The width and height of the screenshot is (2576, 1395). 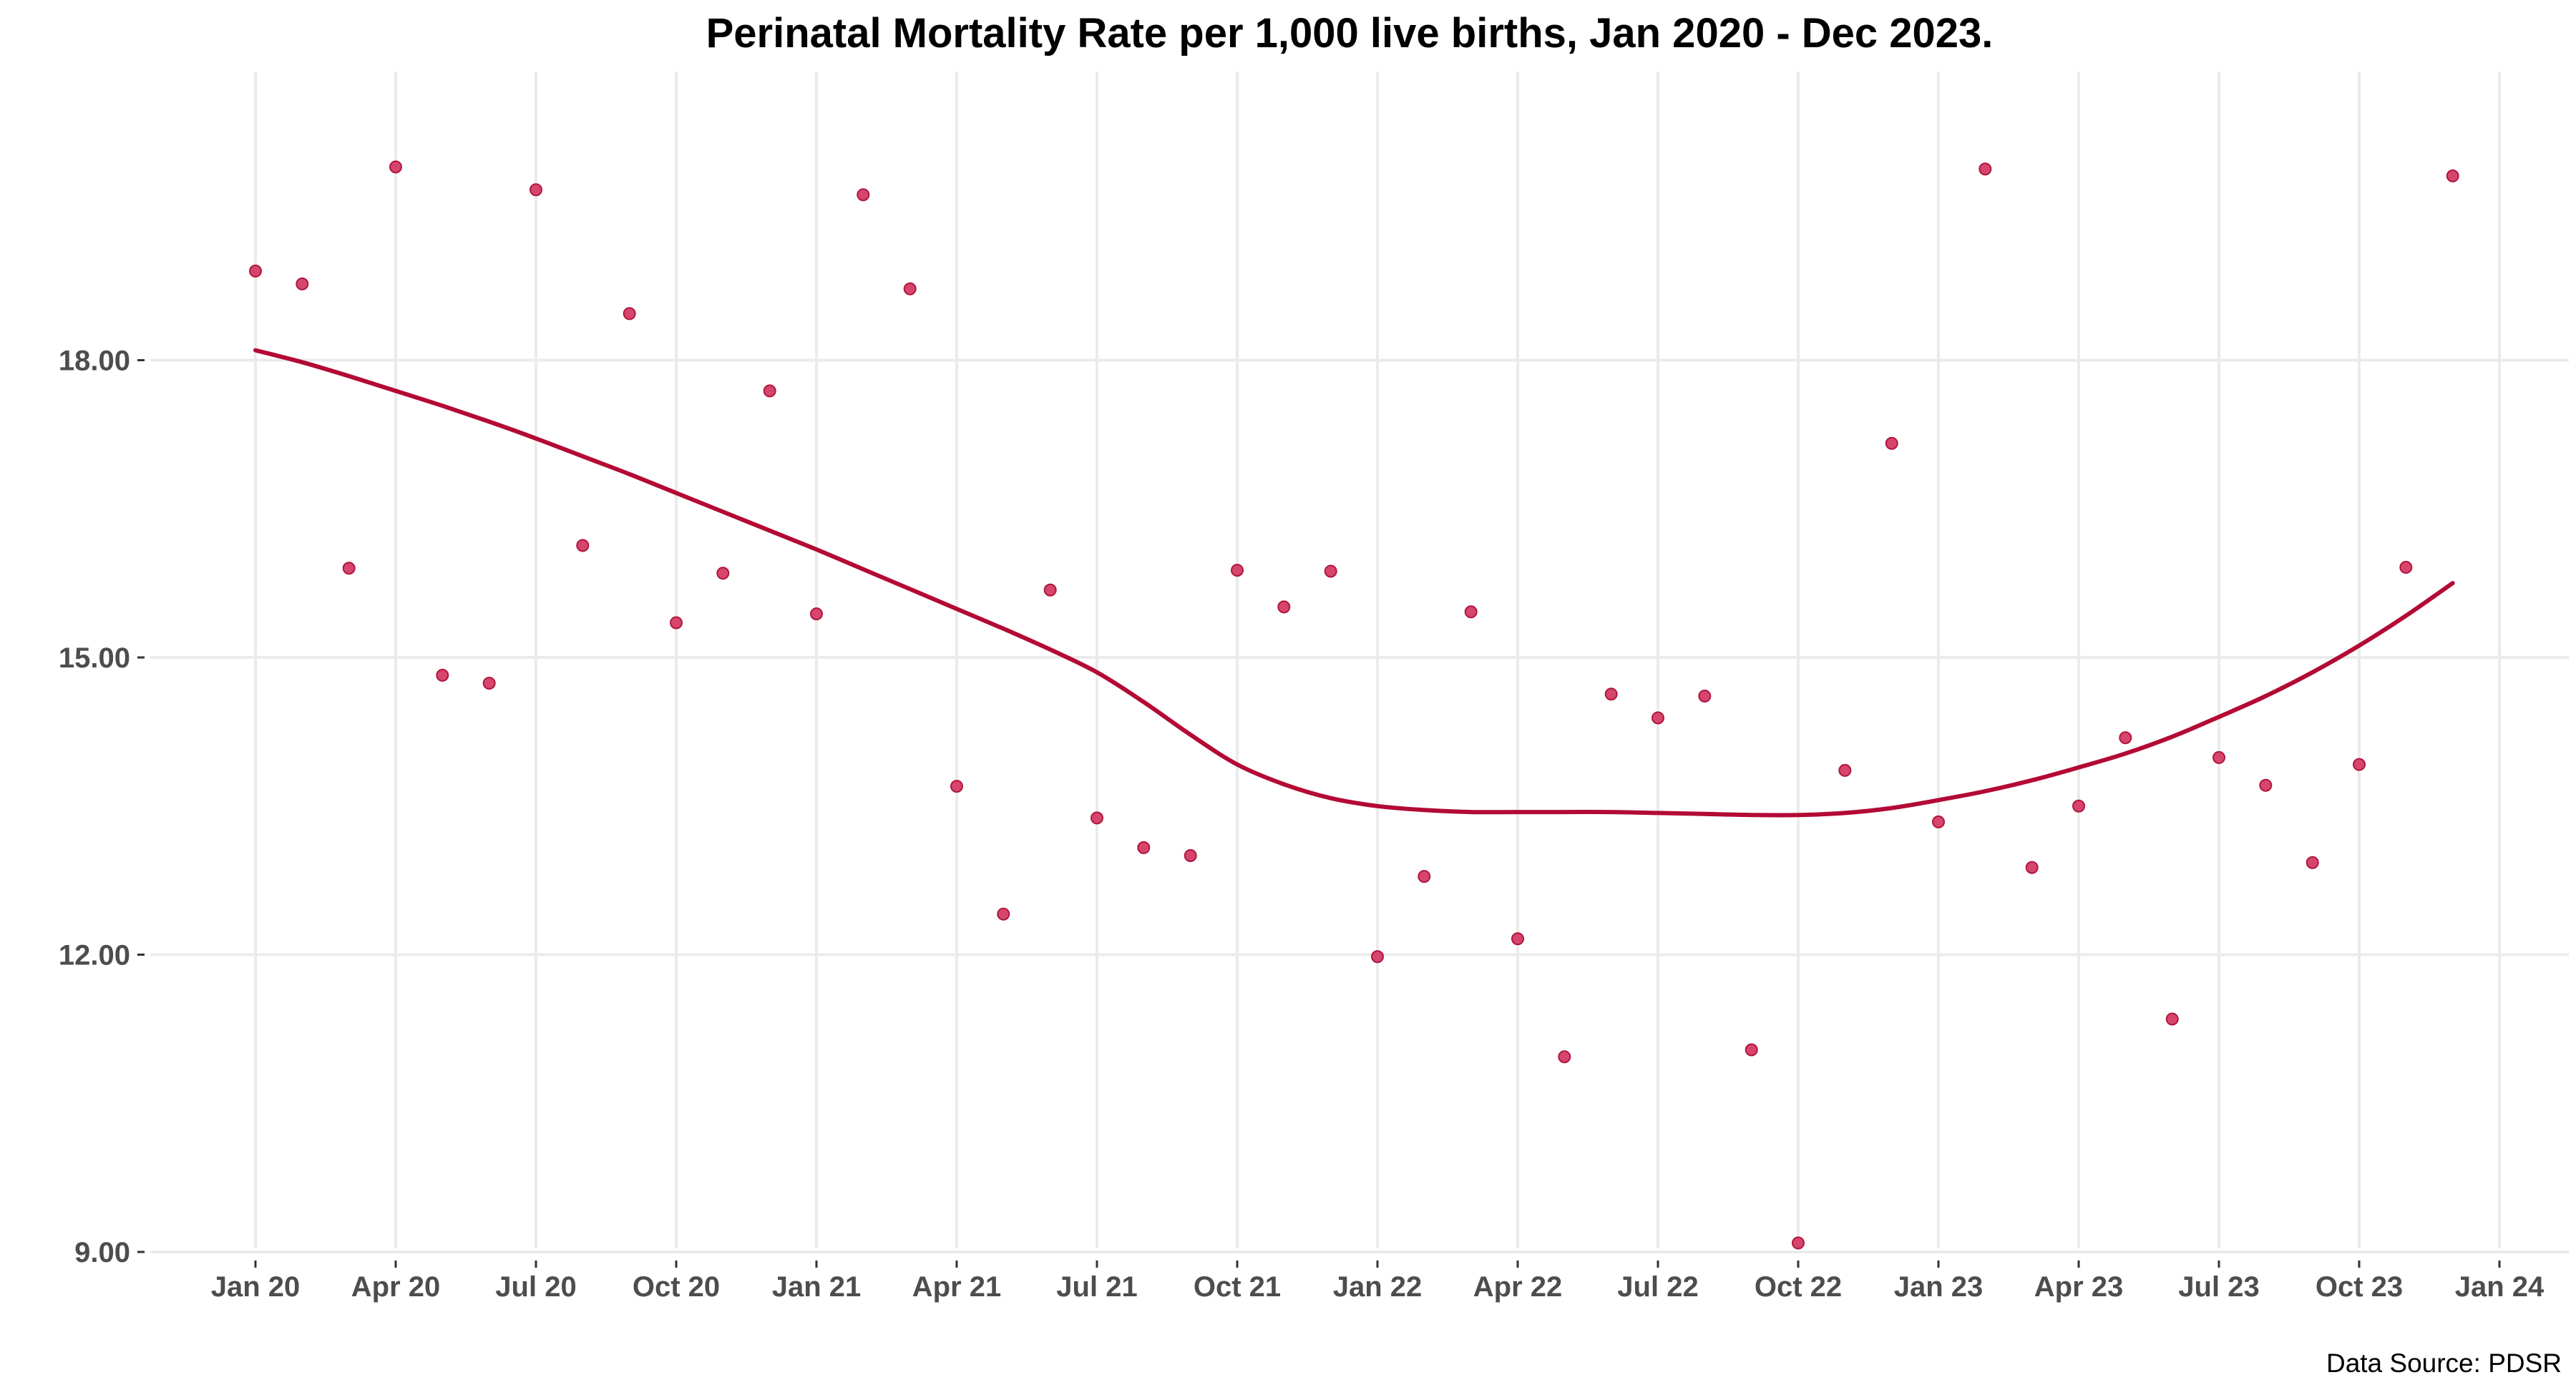 I want to click on x-tick-label: Jul 23, so click(x=2218, y=1287).